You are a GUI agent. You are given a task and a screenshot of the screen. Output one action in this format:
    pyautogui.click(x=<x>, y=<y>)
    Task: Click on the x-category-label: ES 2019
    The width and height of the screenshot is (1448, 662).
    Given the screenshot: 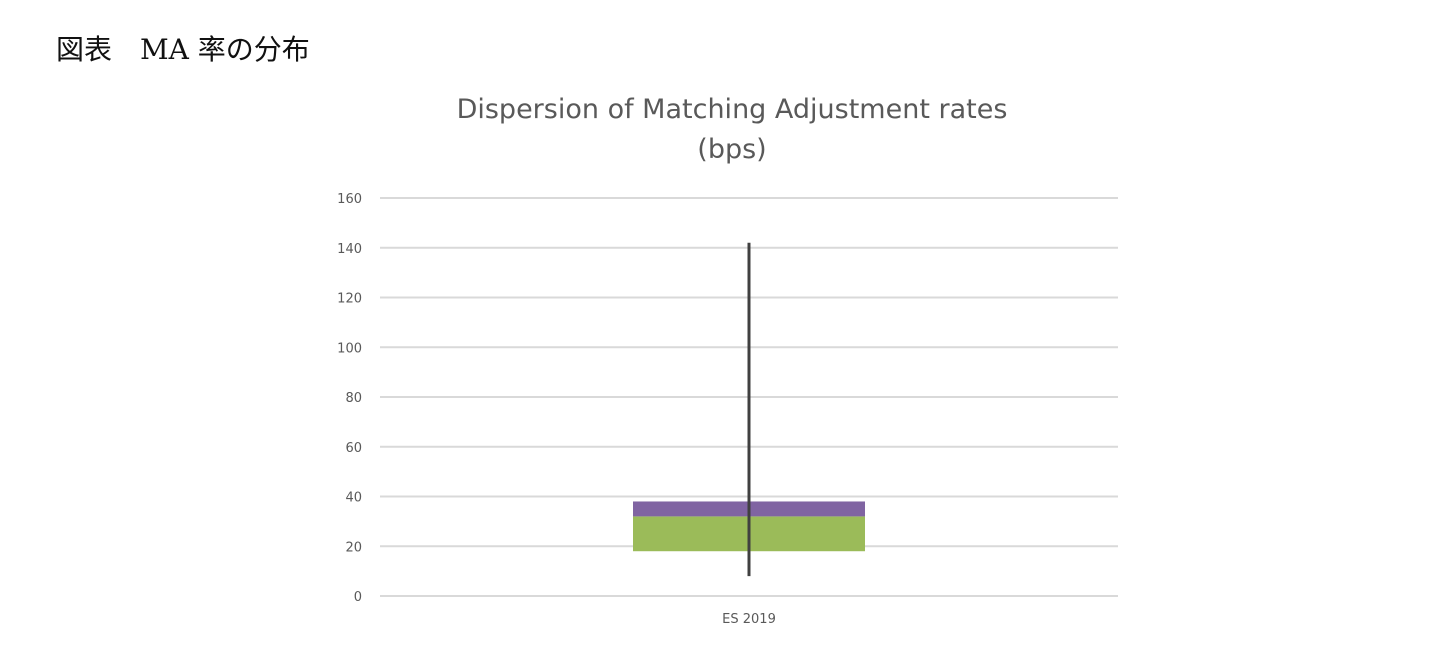 What is the action you would take?
    pyautogui.click(x=749, y=619)
    